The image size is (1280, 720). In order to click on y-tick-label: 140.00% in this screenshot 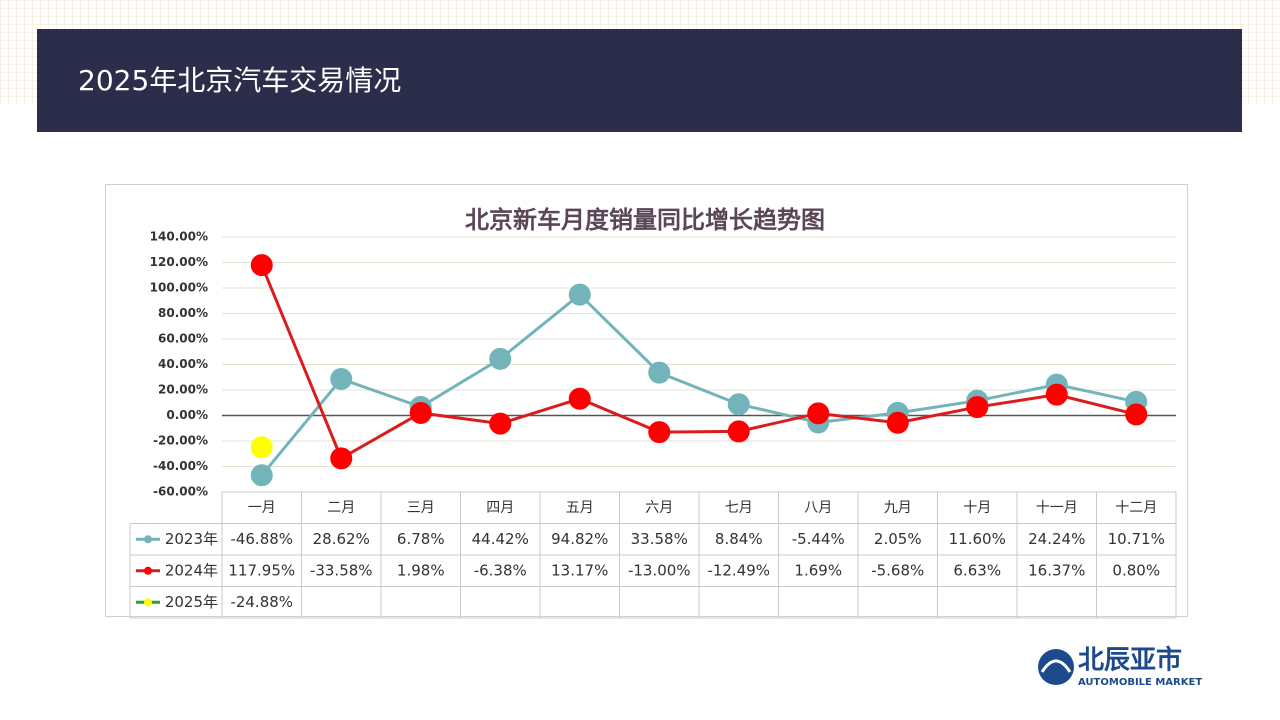, I will do `click(179, 237)`.